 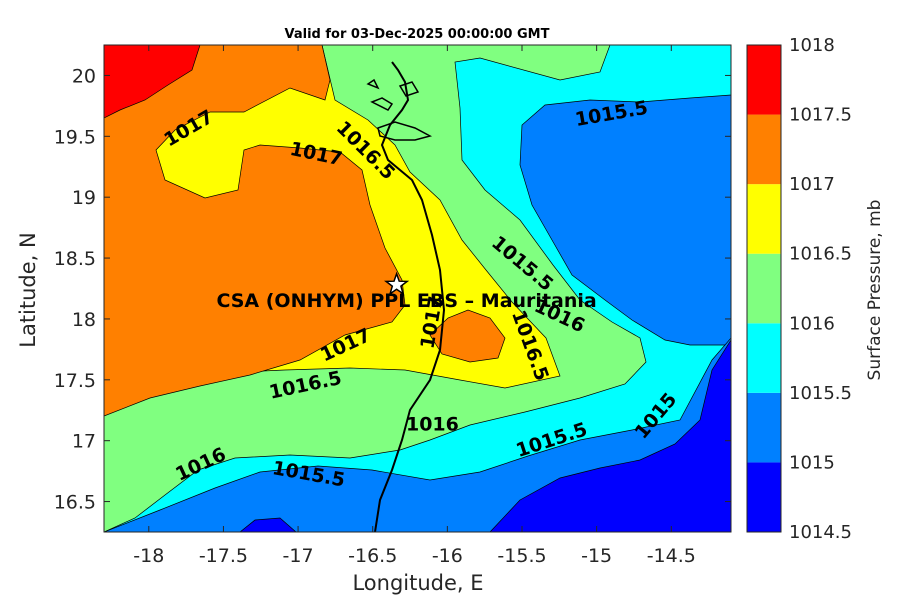 I want to click on colorbar-tick-label: 1015, so click(x=812, y=462).